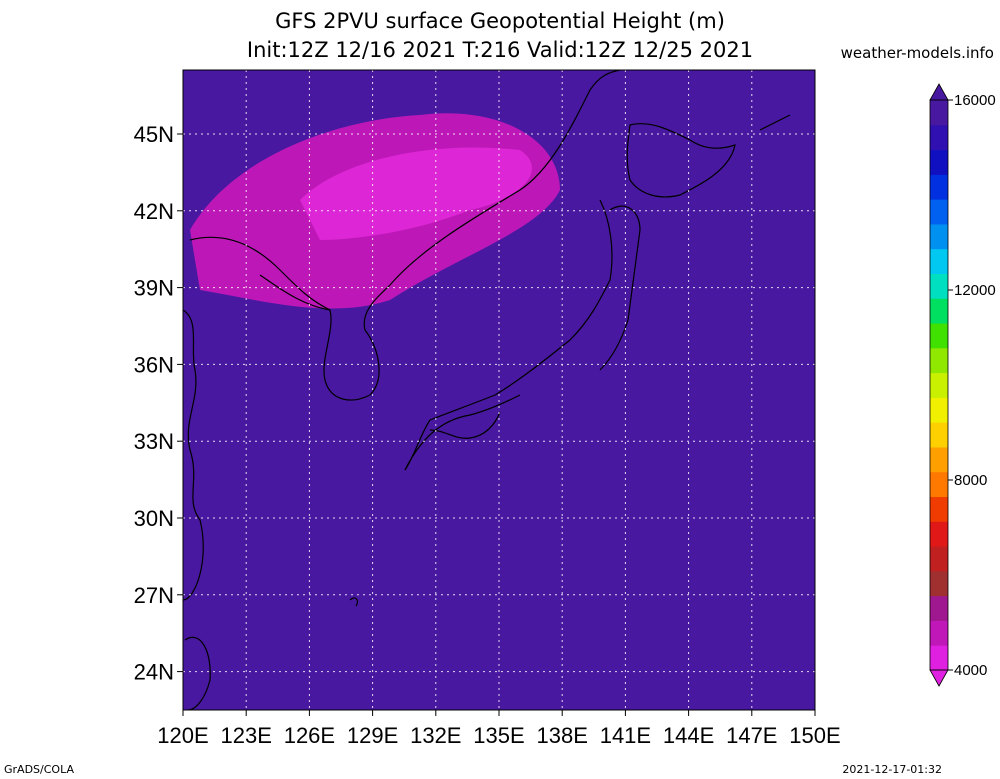  What do you see at coordinates (751, 735) in the screenshot?
I see `lon-tick-label: 147E` at bounding box center [751, 735].